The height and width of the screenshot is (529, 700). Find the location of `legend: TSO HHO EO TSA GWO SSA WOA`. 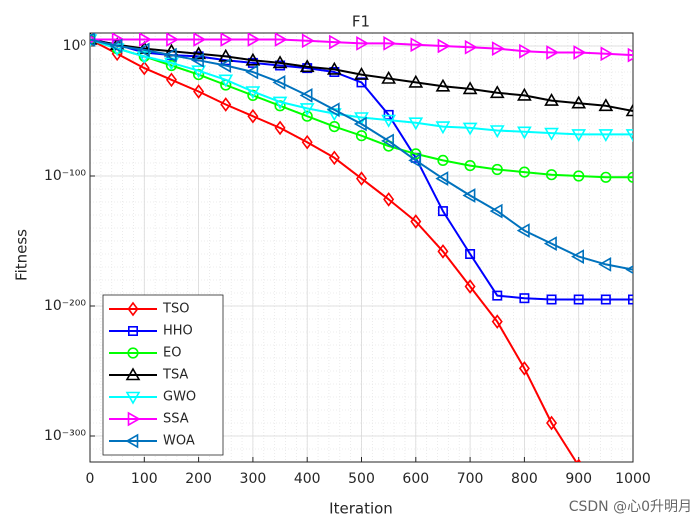

legend: TSO HHO EO TSA GWO SSA WOA is located at coordinates (163, 375).